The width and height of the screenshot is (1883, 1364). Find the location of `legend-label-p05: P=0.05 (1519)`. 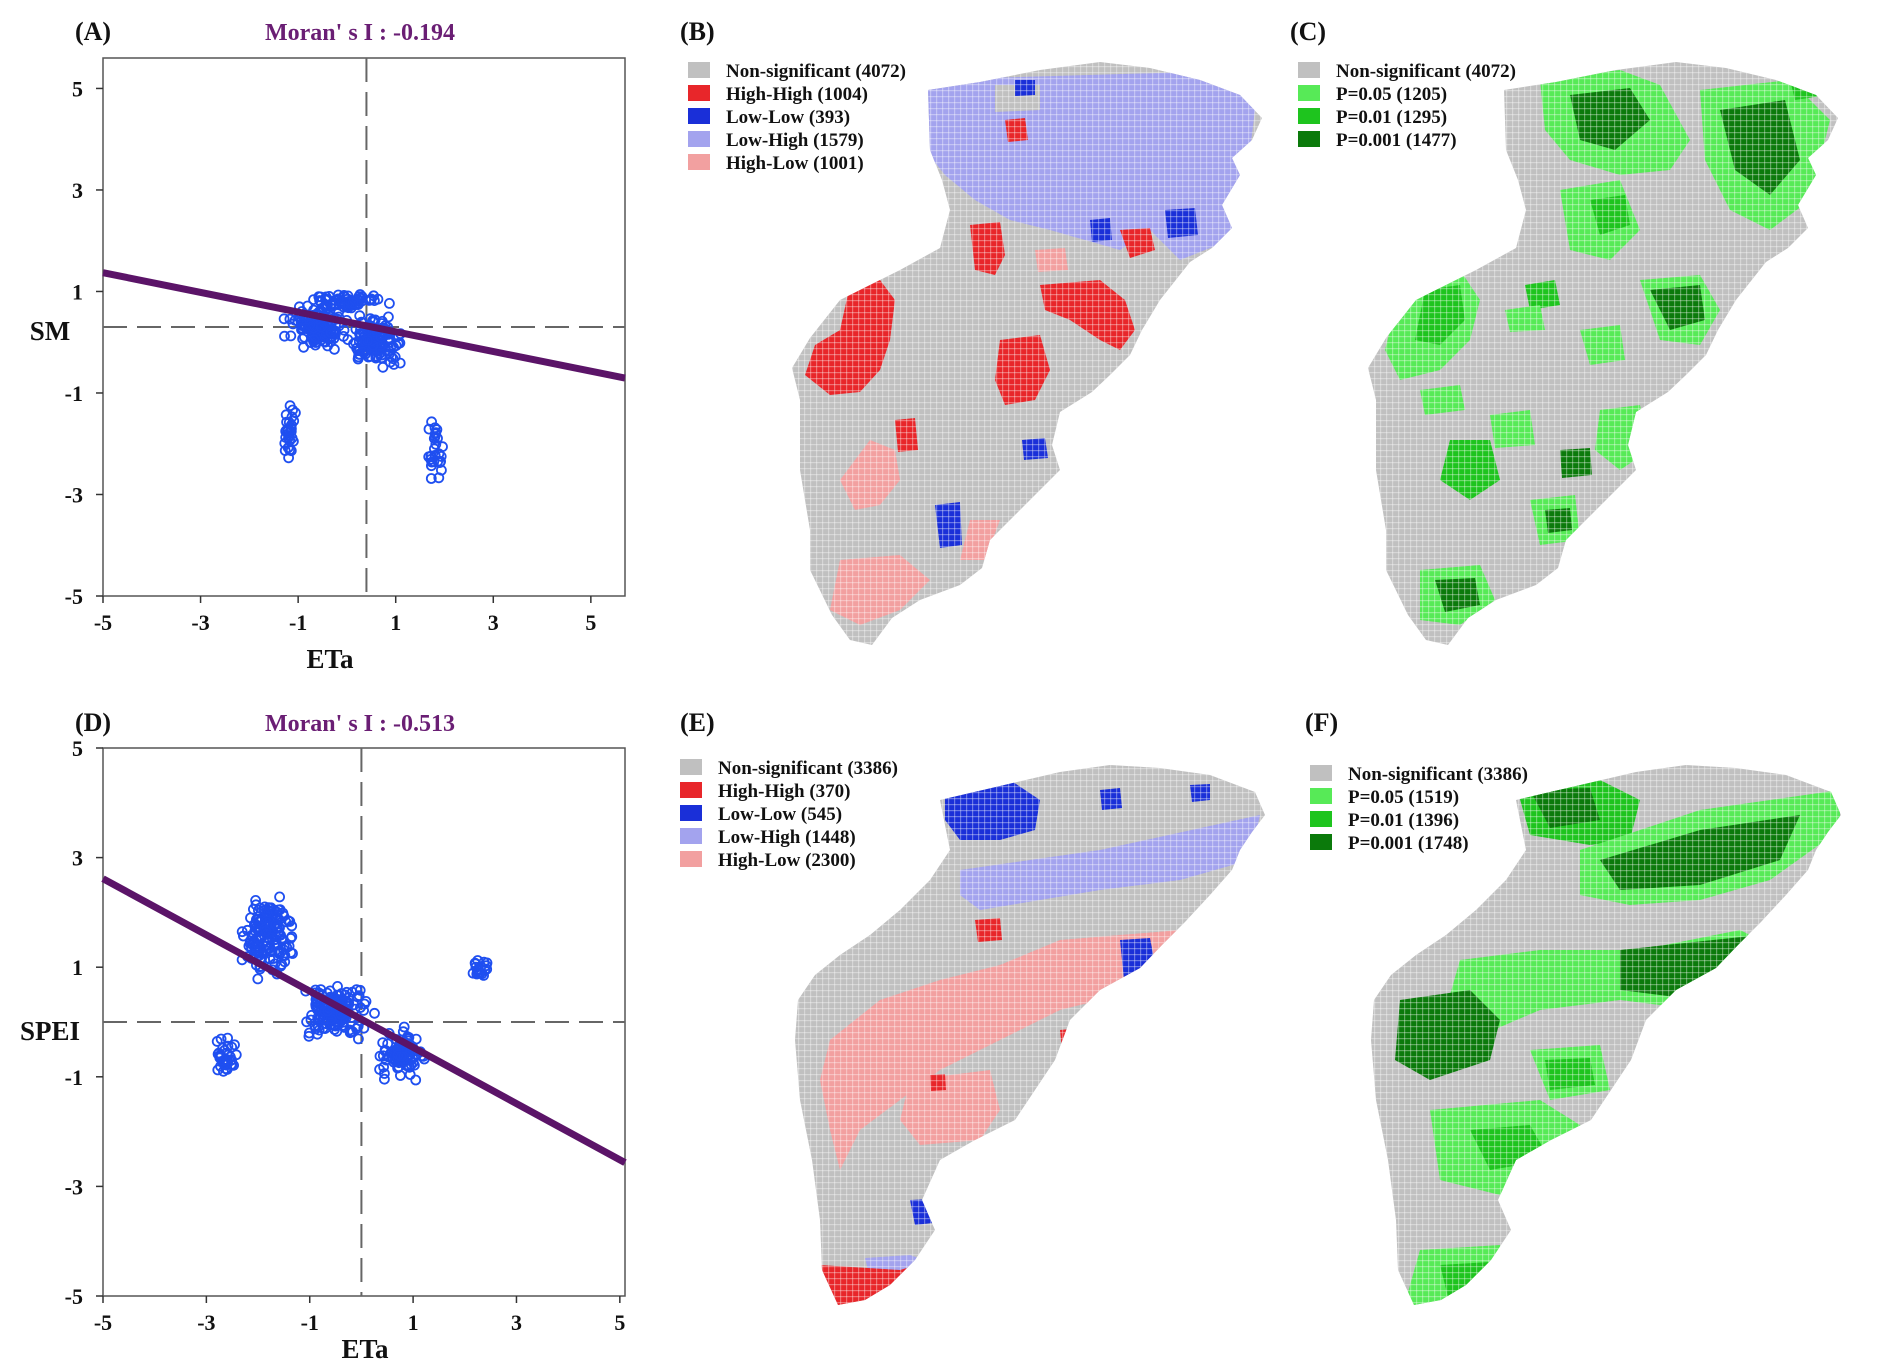

legend-label-p05: P=0.05 (1519) is located at coordinates (1403, 797).